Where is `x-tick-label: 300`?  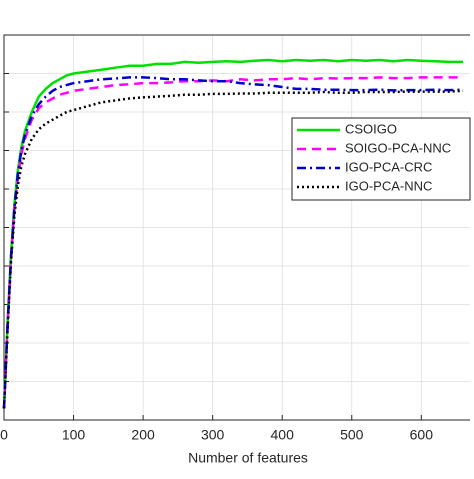
x-tick-label: 300 is located at coordinates (213, 435).